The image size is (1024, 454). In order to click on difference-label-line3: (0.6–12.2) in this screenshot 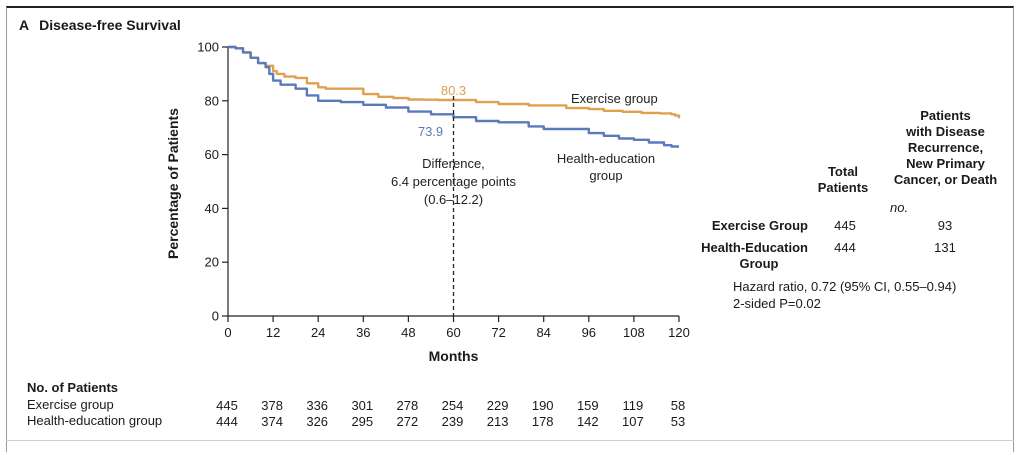, I will do `click(453, 199)`.